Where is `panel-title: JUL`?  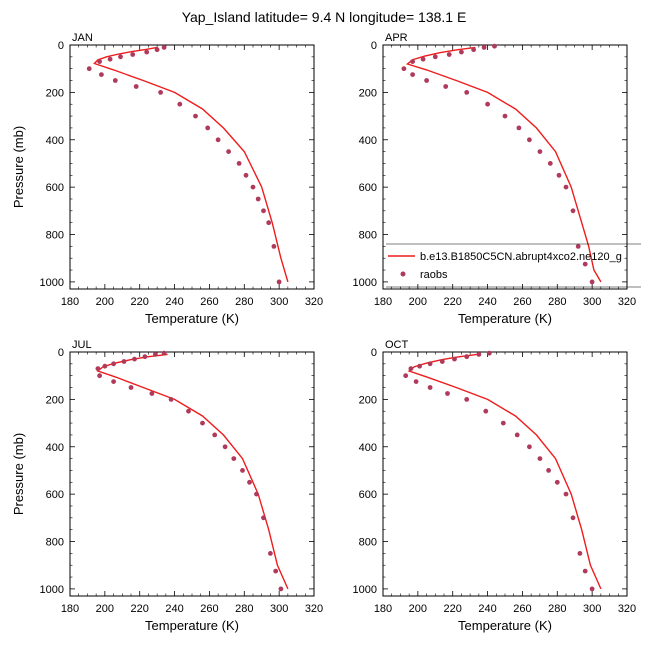 panel-title: JUL is located at coordinates (82, 345).